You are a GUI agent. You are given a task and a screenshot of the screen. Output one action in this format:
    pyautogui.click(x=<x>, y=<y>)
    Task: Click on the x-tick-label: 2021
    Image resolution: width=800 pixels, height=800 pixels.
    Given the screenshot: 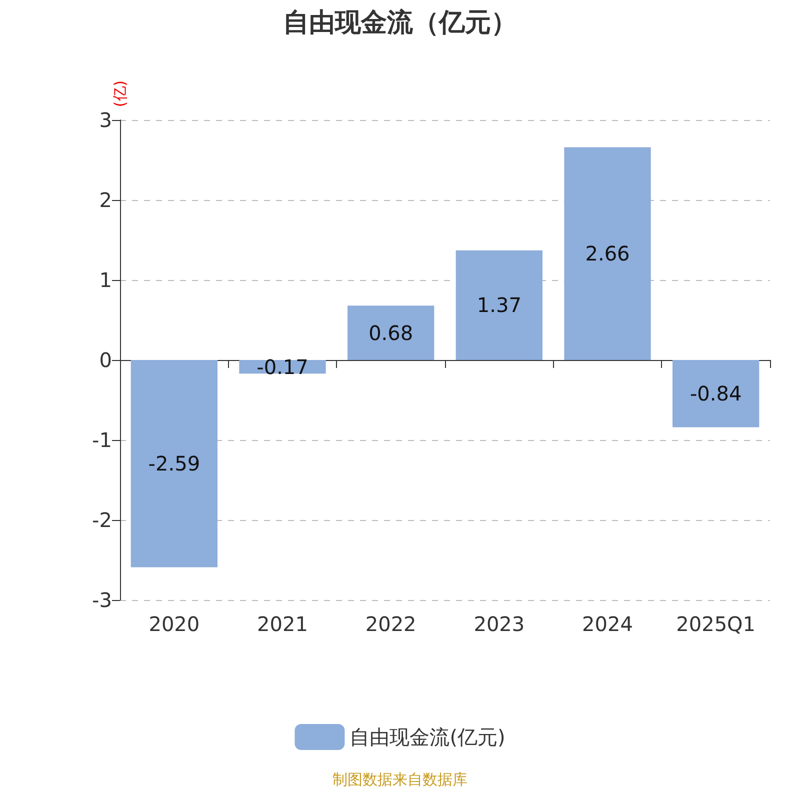 What is the action you would take?
    pyautogui.click(x=282, y=624)
    